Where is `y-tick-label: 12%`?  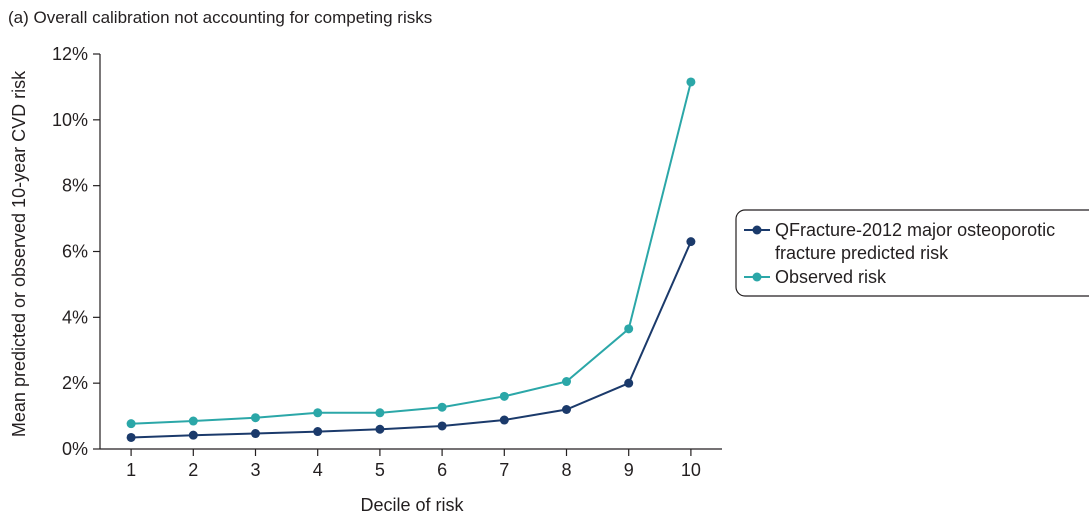 y-tick-label: 12% is located at coordinates (70, 54).